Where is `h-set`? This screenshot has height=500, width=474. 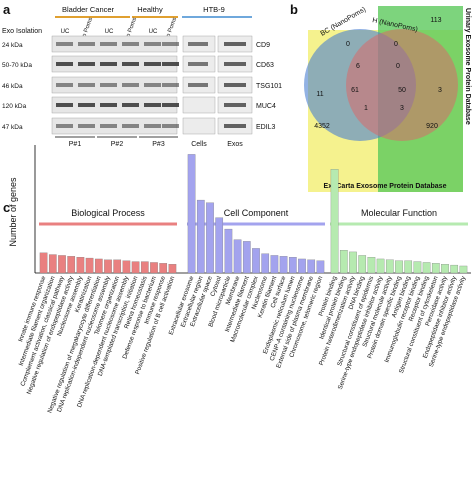
h-set is located at coordinates (402, 85).